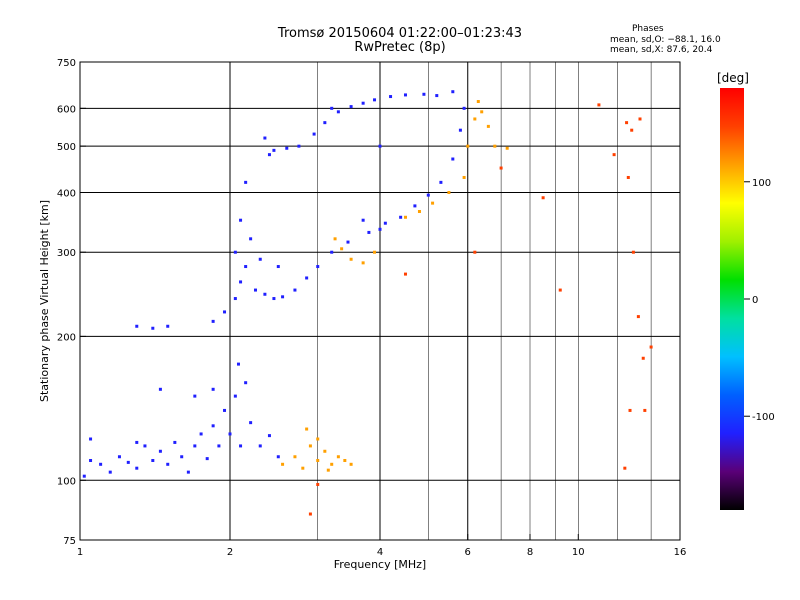 The image size is (800, 600). Describe the element at coordinates (578, 552) in the screenshot. I see `x-tick-label: 10` at that location.